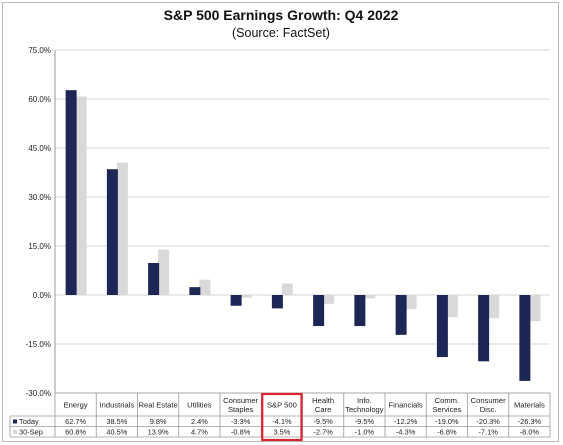 The image size is (563, 445). I want to click on table-cell-30-sep: -4.3%, so click(406, 432).